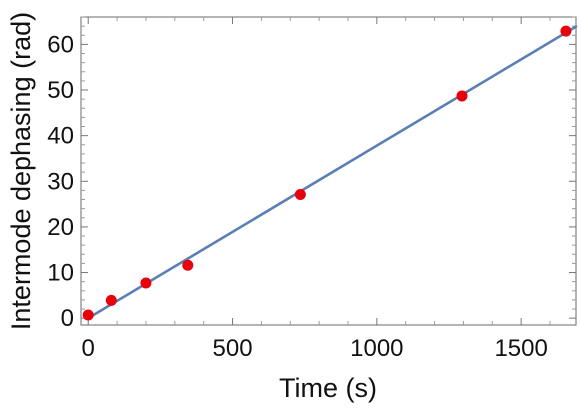  I want to click on y-tick-label: 10, so click(60, 273).